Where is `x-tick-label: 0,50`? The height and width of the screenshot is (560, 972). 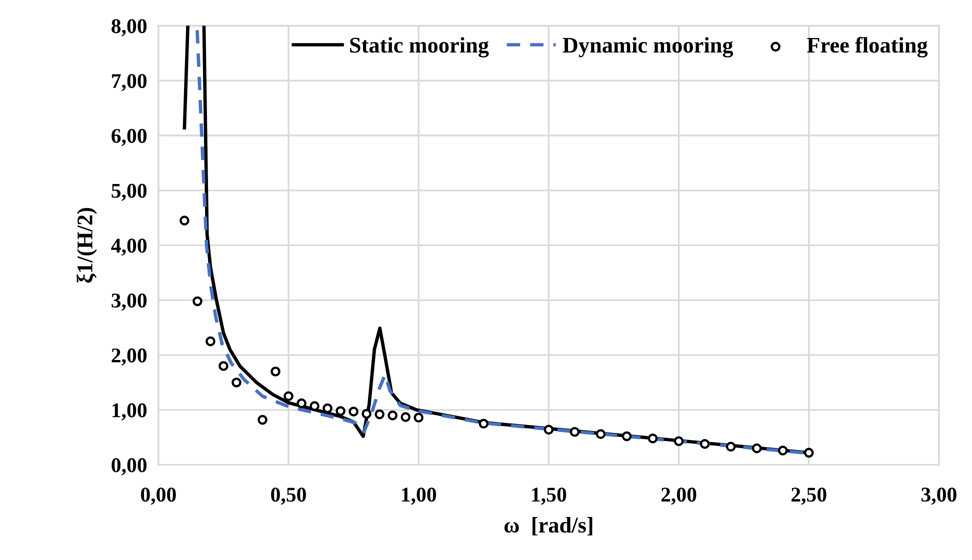
x-tick-label: 0,50 is located at coordinates (288, 496).